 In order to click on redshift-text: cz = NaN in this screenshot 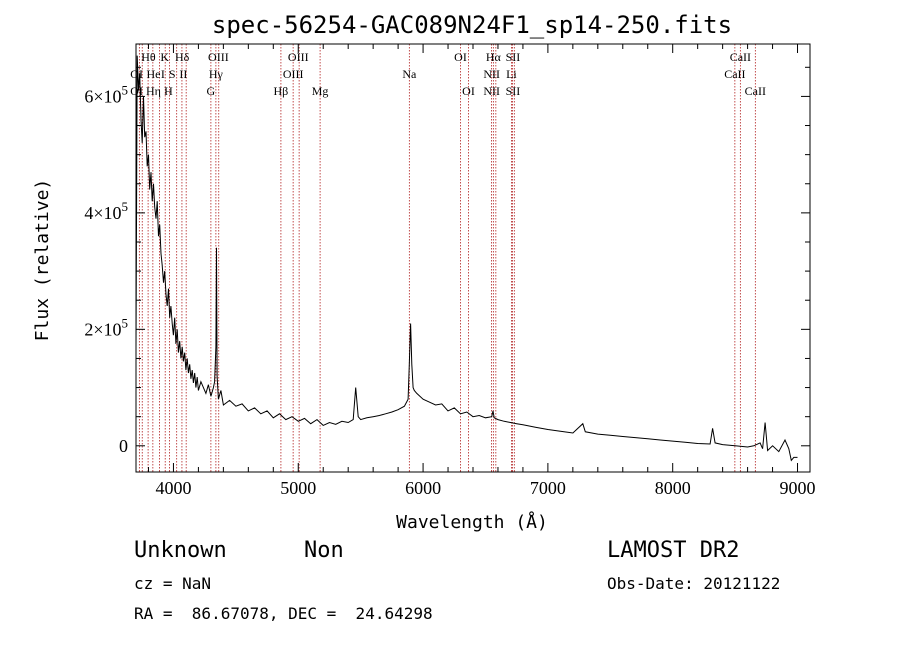, I will do `click(173, 583)`.